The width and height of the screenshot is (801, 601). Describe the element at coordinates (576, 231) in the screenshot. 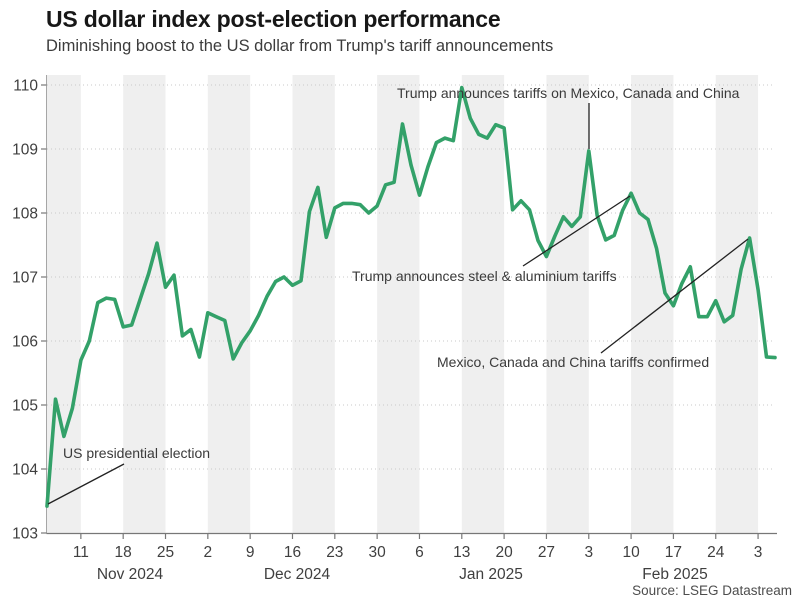

I see `annotation-leader-steel-aluminium` at that location.